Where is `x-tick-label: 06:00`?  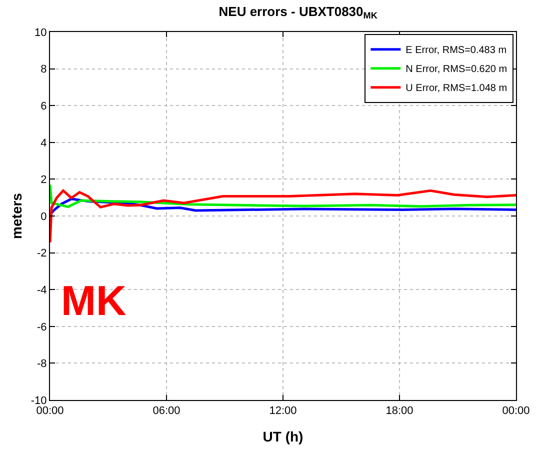
x-tick-label: 06:00 is located at coordinates (166, 411).